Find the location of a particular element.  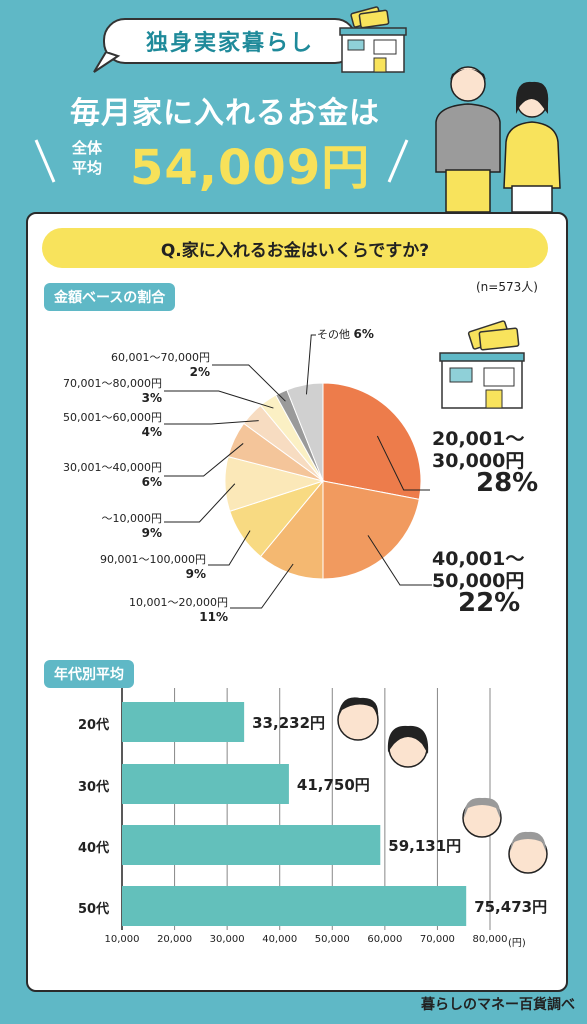

pie-slices is located at coordinates (323, 481).